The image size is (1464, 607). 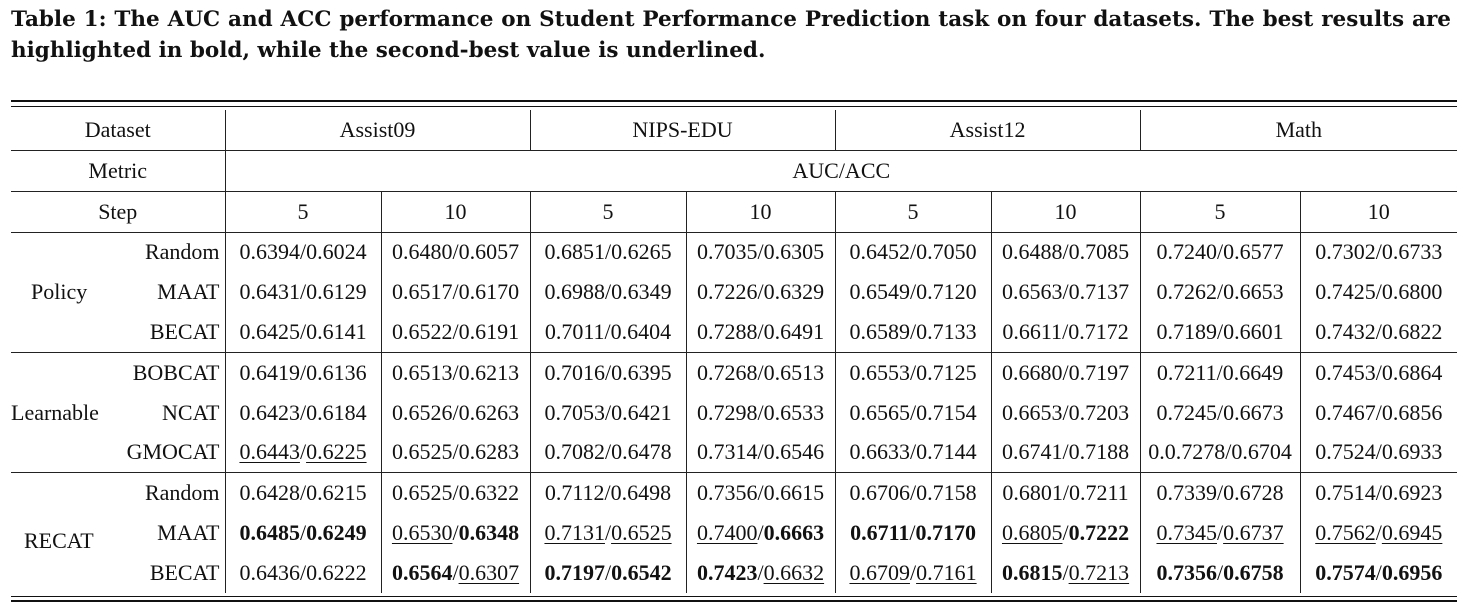 I want to click on row-label-cell: Policy MAAT, so click(x=118, y=292).